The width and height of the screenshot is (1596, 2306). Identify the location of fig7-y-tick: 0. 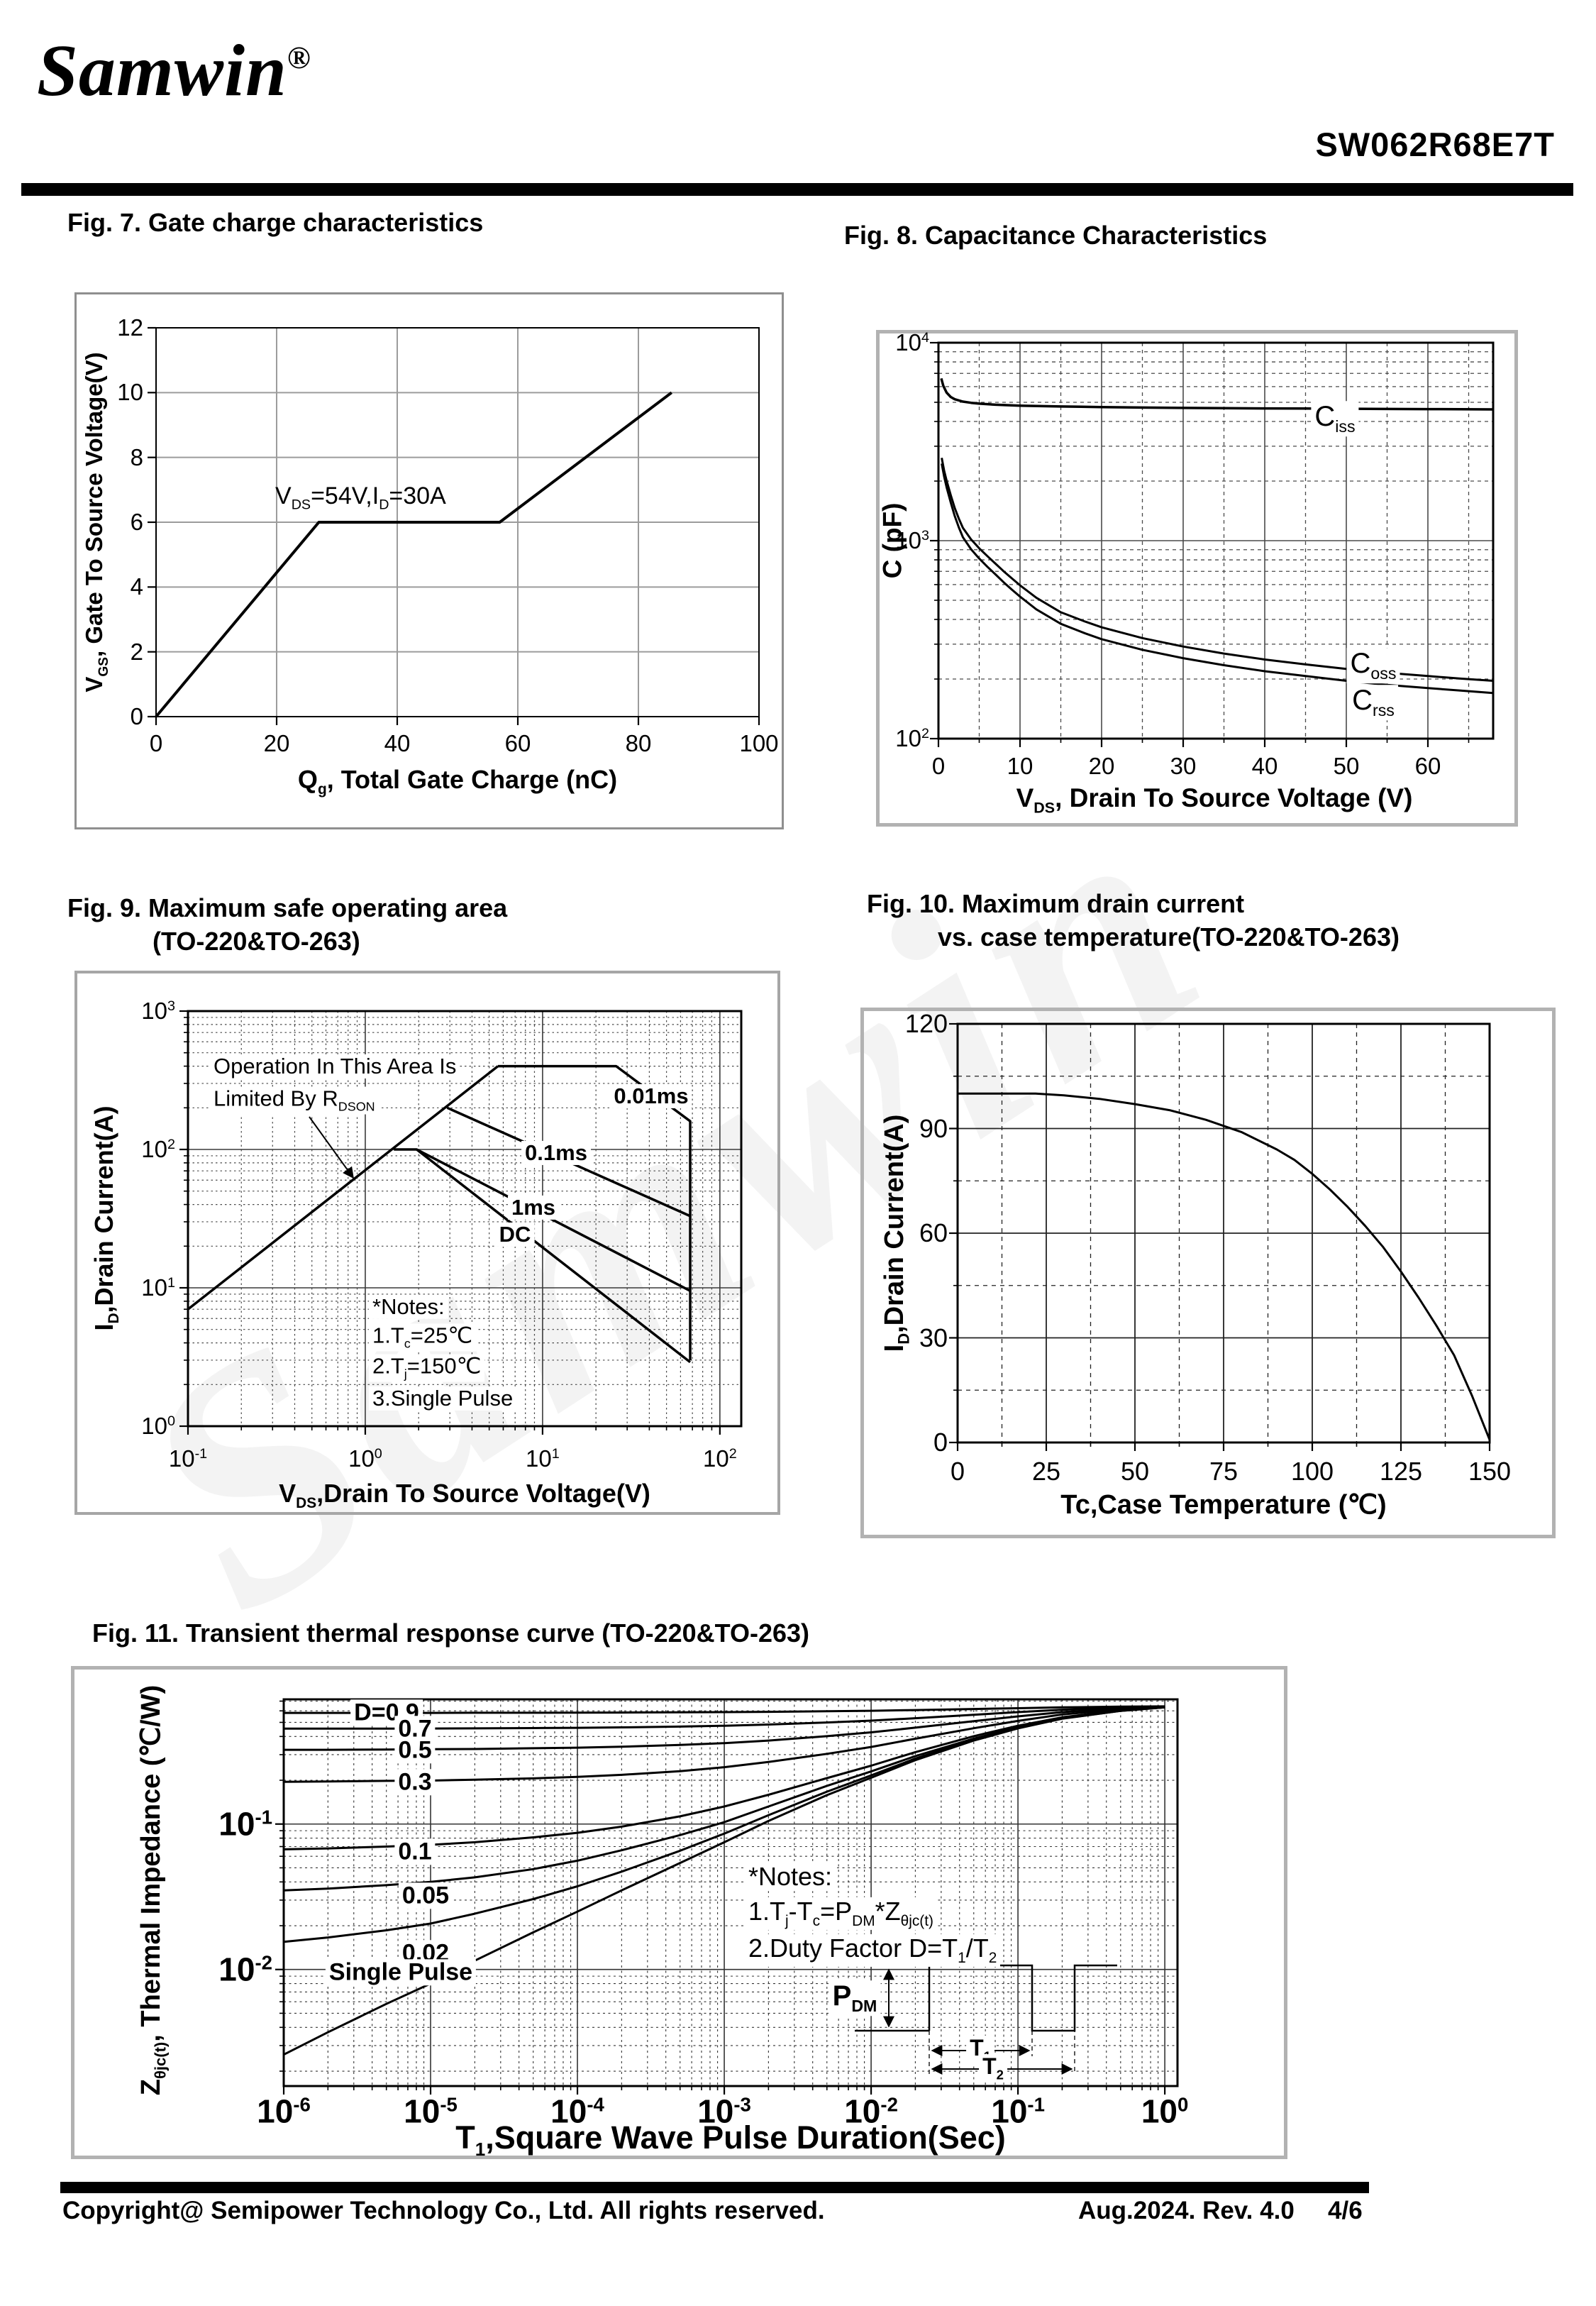
(136, 715).